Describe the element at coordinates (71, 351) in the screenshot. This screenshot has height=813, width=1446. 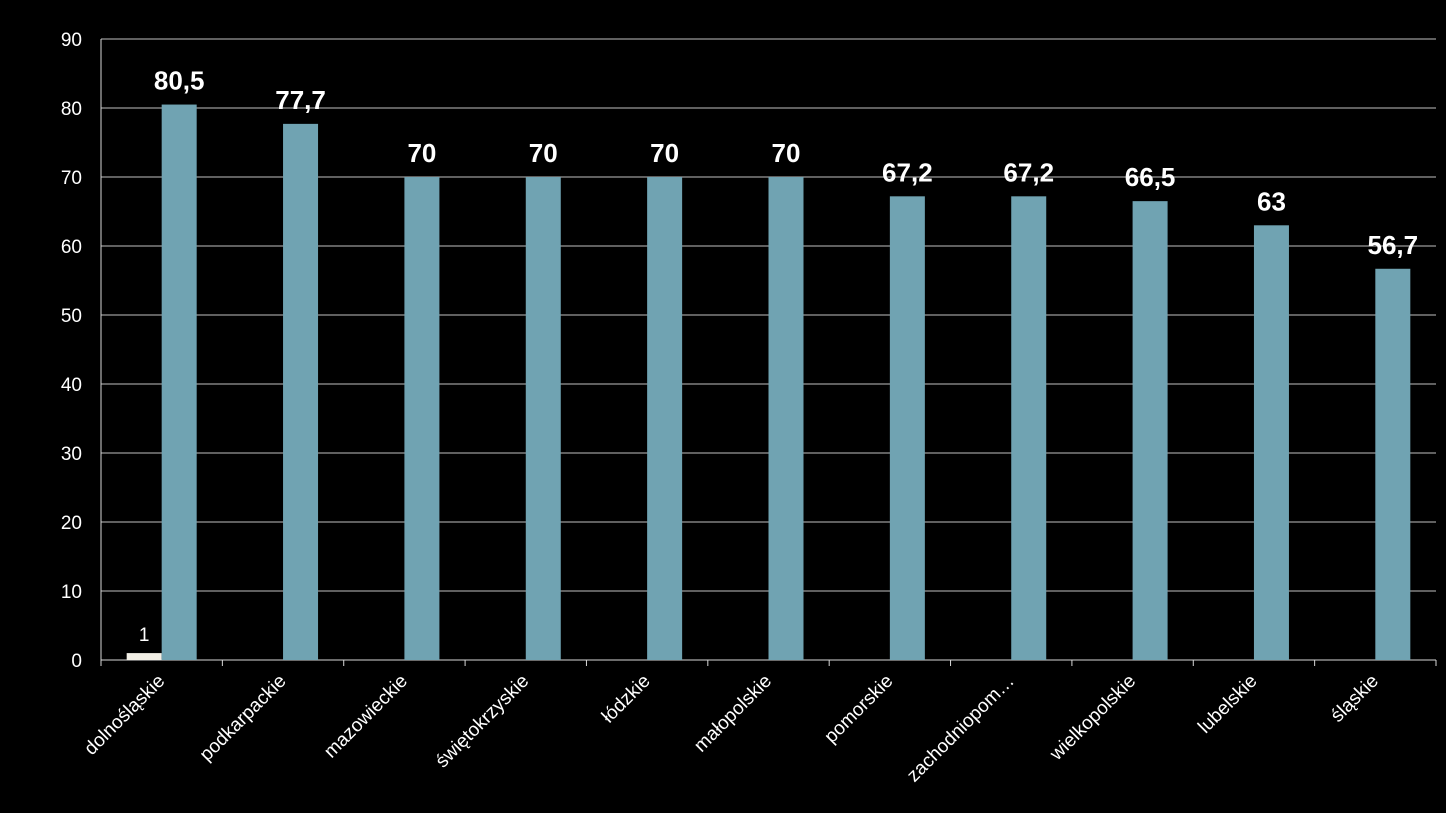
I see `y-tick-labels: 0 10 20 30 40 50 60 70 80 90` at that location.